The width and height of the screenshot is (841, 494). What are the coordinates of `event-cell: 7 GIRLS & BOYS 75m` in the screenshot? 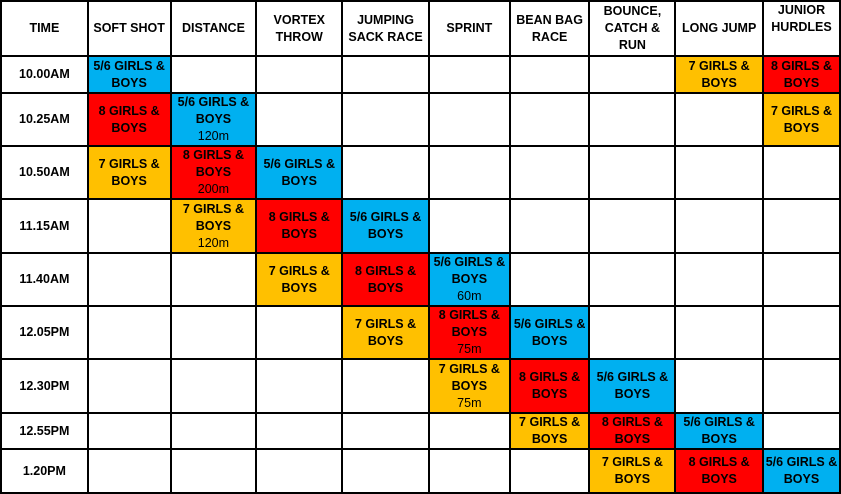 It's located at (469, 386).